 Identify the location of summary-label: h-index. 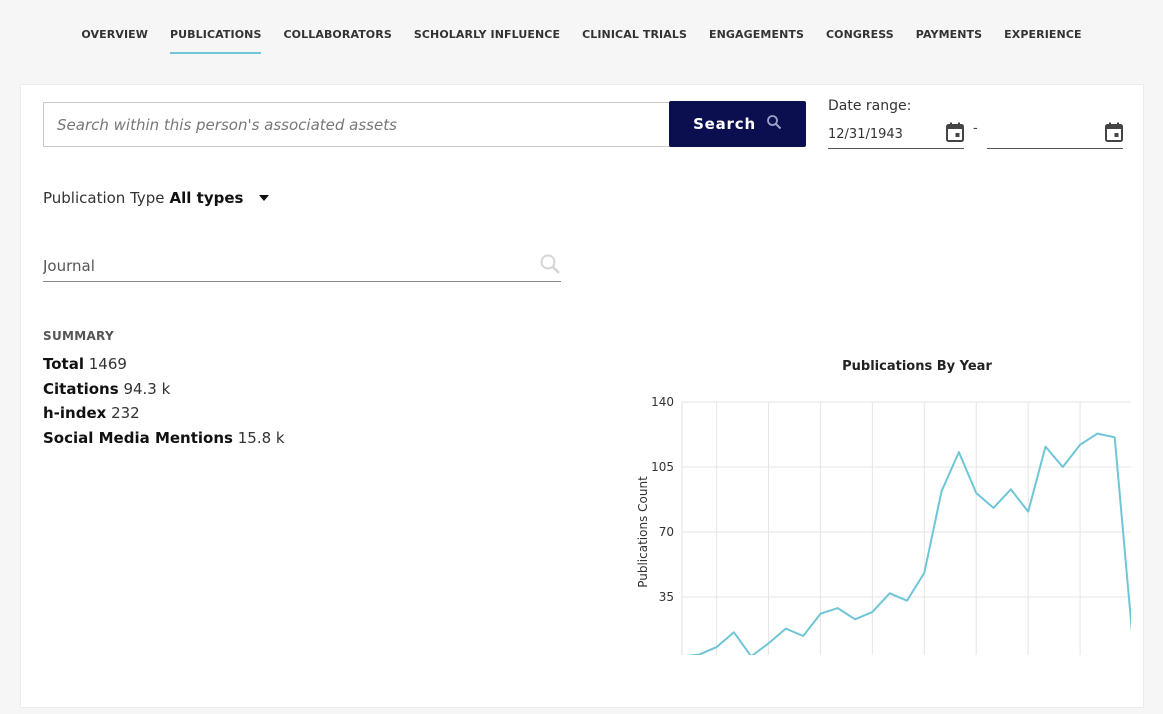
(75, 413).